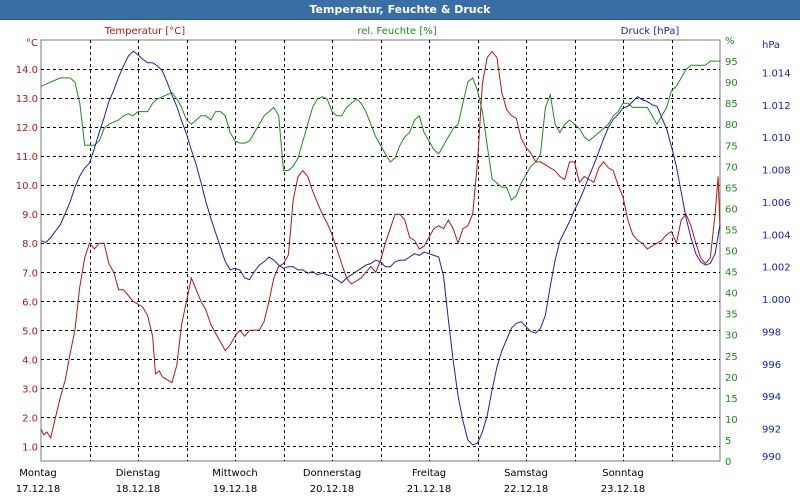 The image size is (800, 500). Describe the element at coordinates (776, 171) in the screenshot. I see `pressure-tick-label: 1.008` at that location.